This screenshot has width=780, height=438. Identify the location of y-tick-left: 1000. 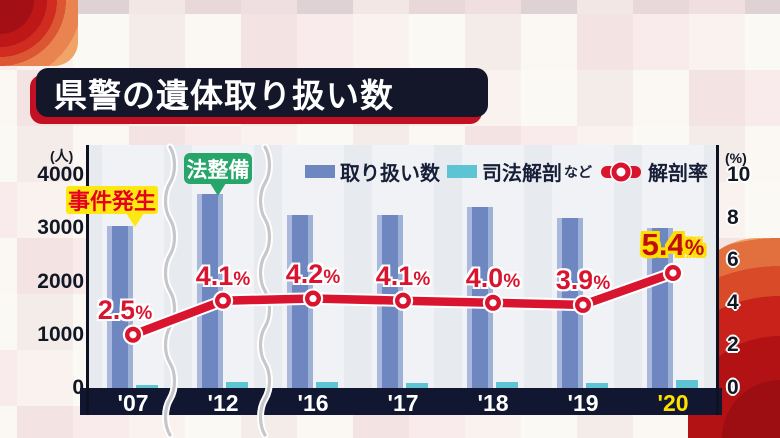
(60, 334).